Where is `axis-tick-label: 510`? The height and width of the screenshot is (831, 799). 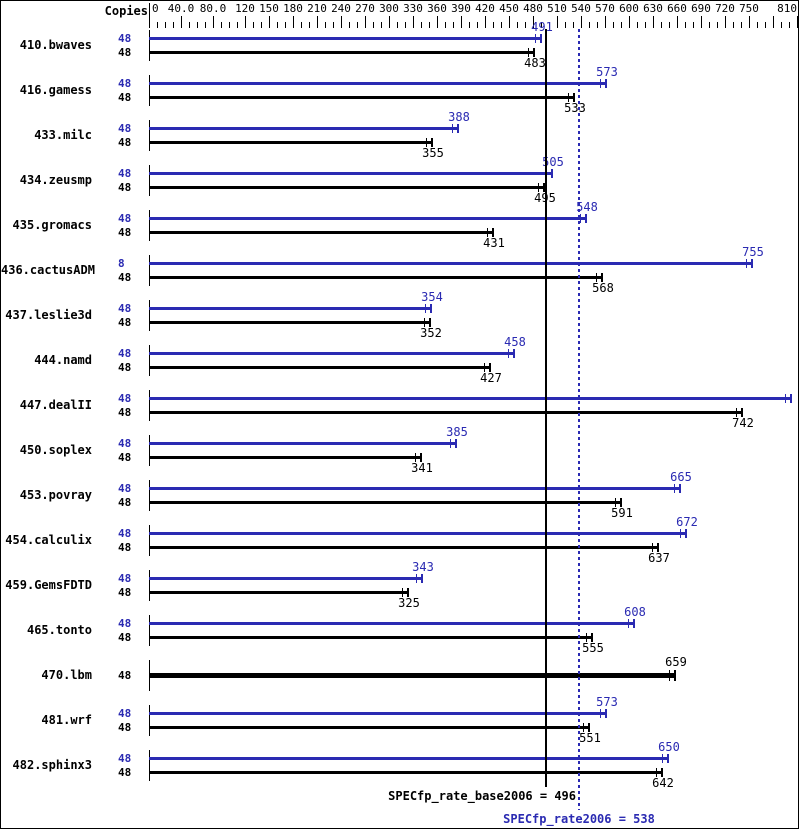
axis-tick-label: 510 is located at coordinates (557, 8).